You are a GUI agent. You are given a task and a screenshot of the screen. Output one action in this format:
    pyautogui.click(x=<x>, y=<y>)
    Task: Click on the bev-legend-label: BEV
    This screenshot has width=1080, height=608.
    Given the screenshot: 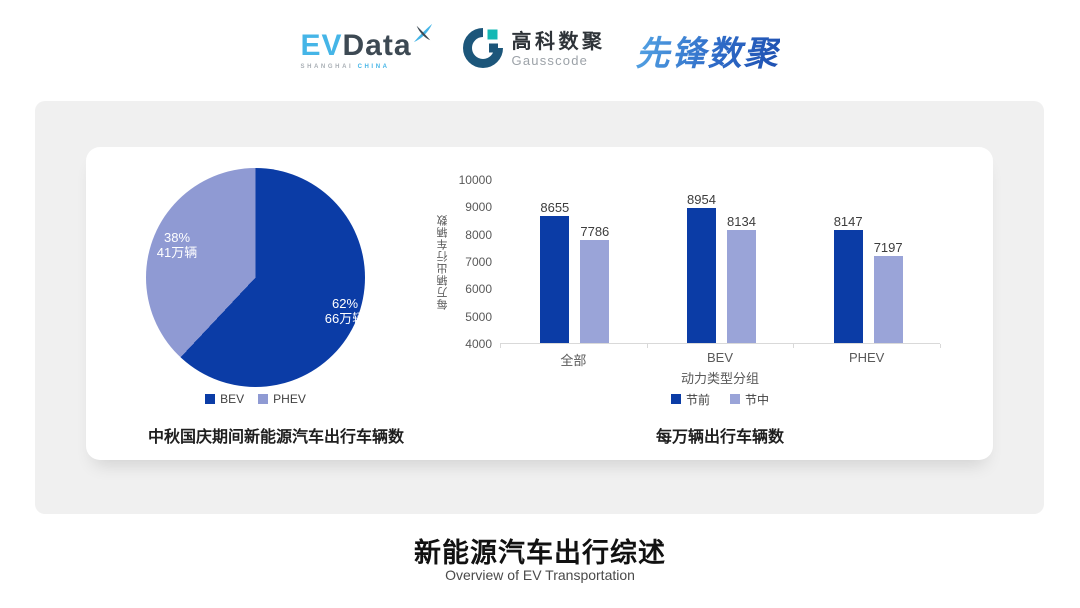 What is the action you would take?
    pyautogui.click(x=232, y=399)
    